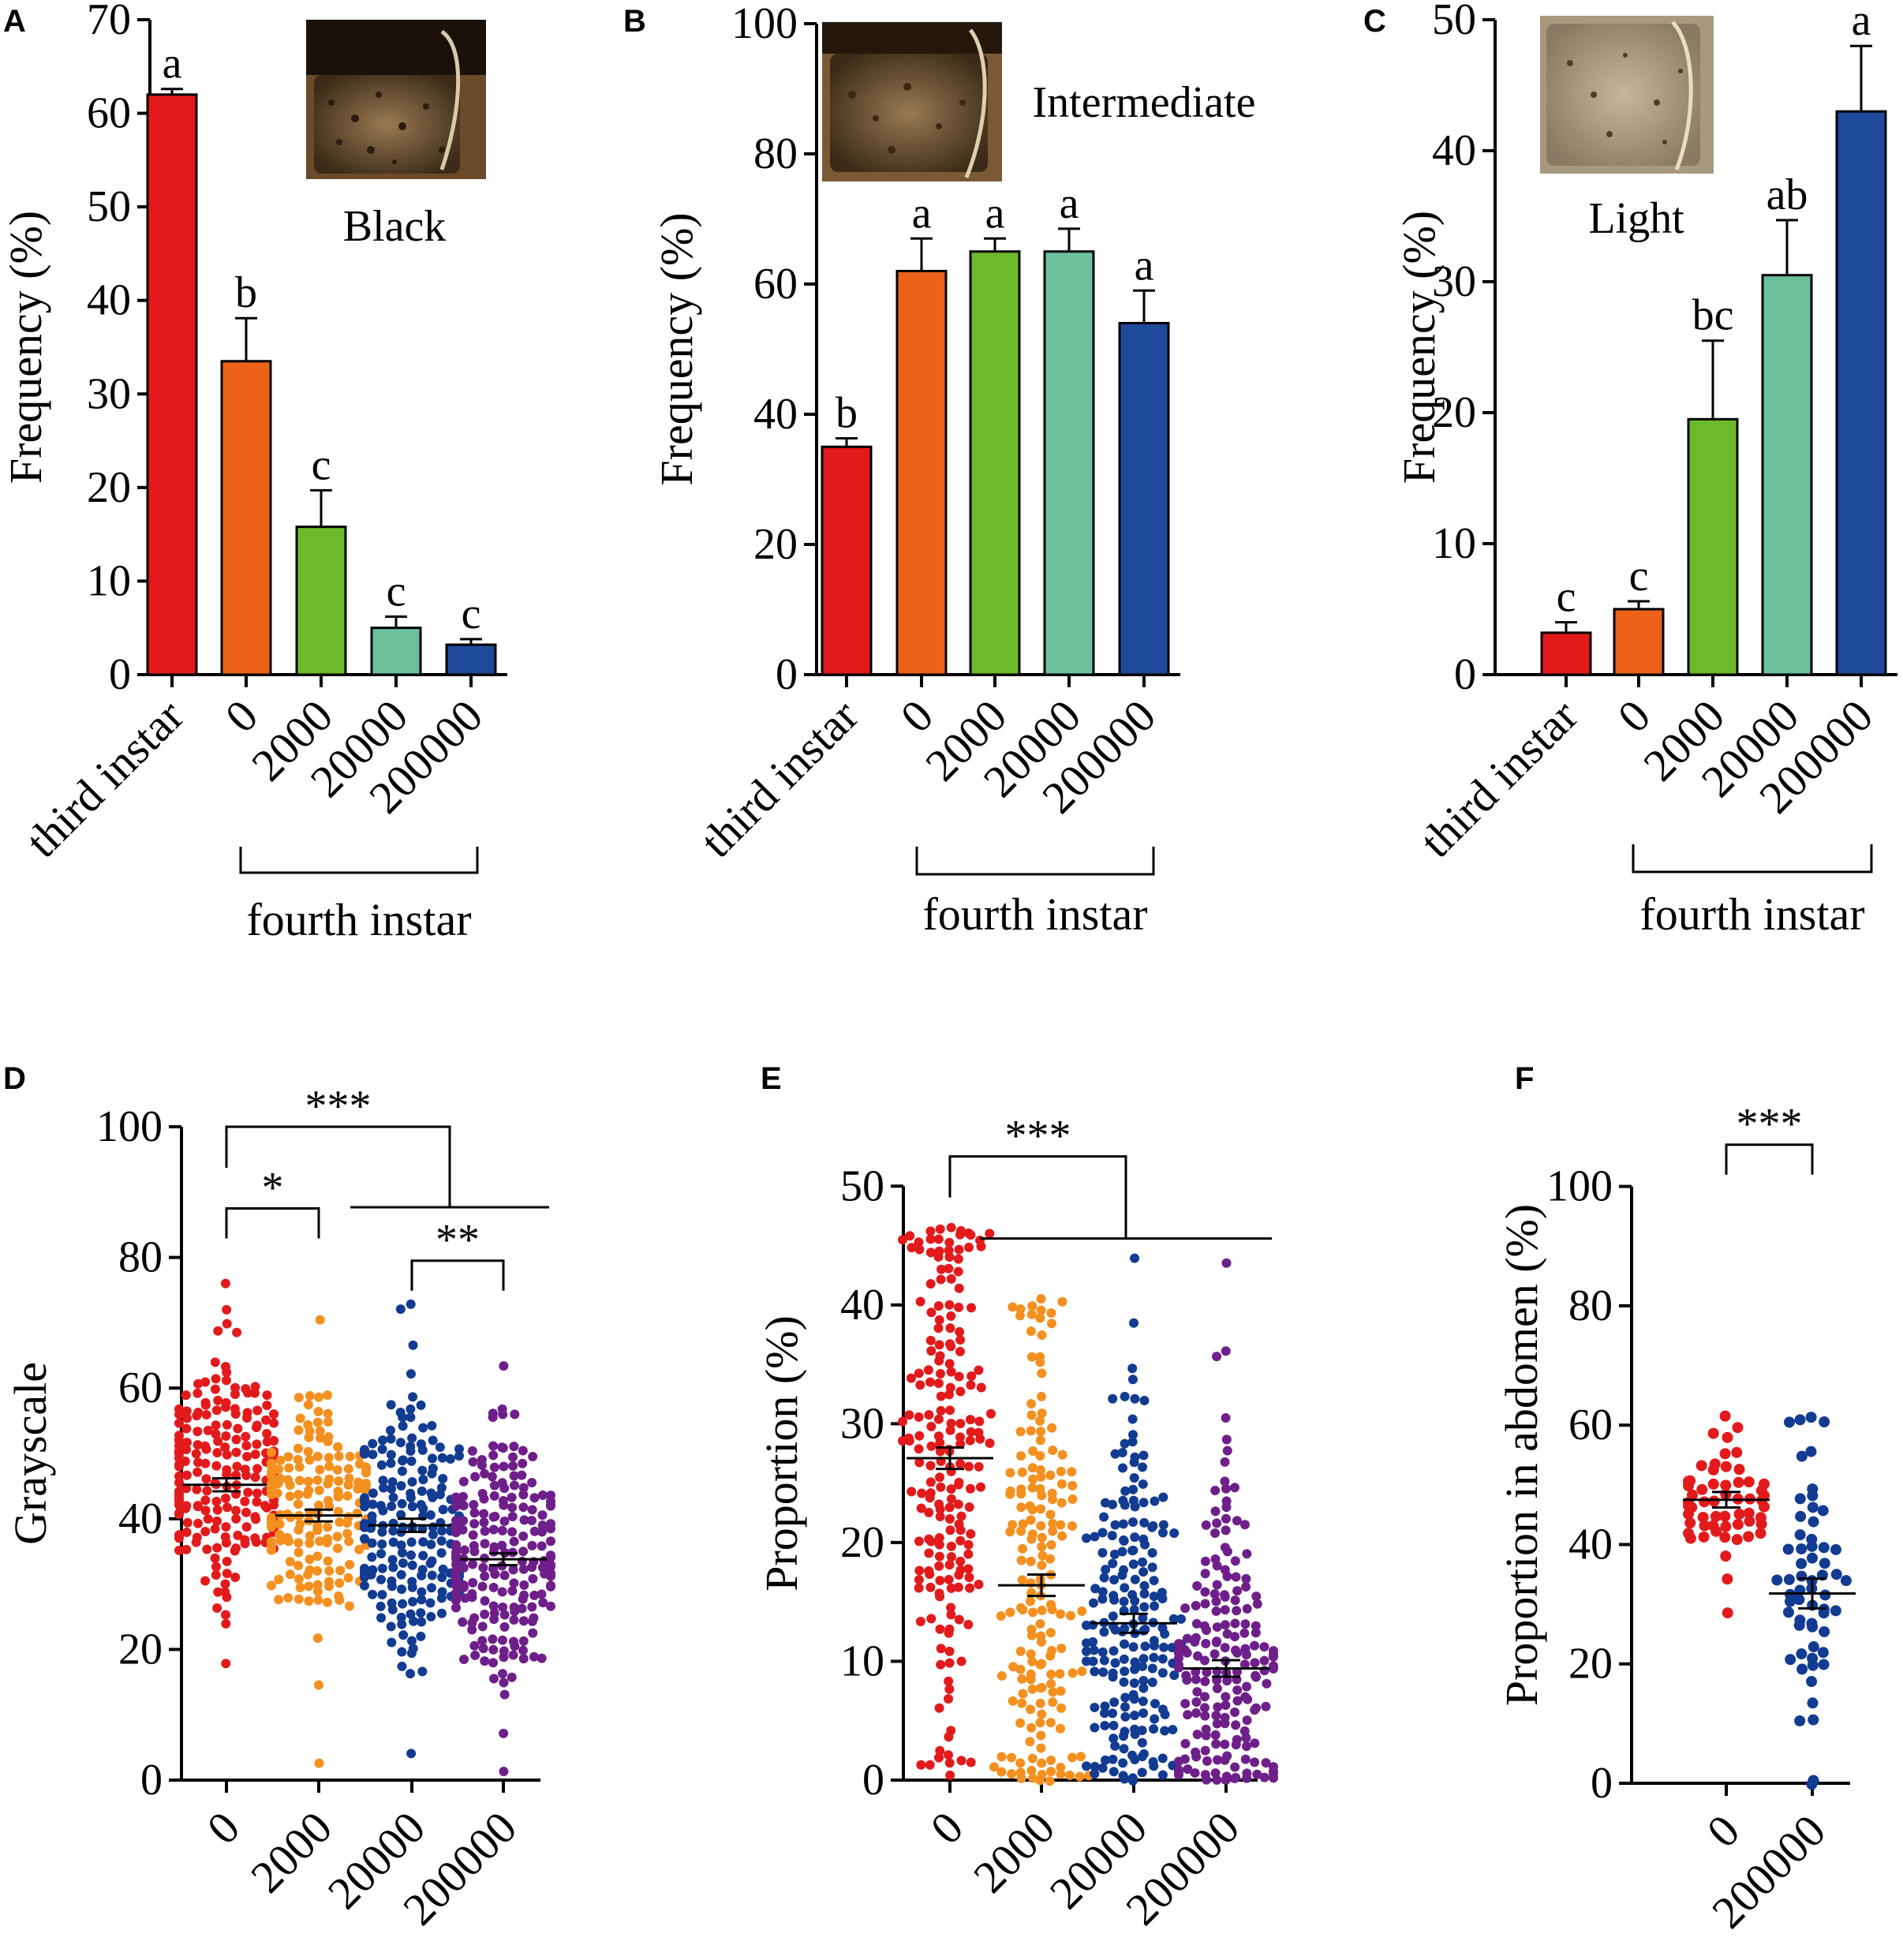 The image size is (1903, 1960). Describe the element at coordinates (109, 114) in the screenshot. I see `y-tick-label: 60` at that location.